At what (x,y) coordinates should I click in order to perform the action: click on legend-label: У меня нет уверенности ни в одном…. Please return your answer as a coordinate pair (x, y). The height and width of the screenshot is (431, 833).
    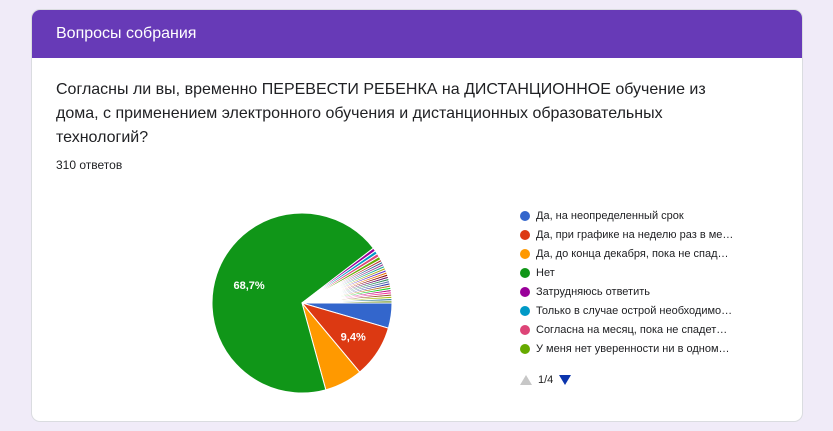
    Looking at the image, I should click on (633, 348).